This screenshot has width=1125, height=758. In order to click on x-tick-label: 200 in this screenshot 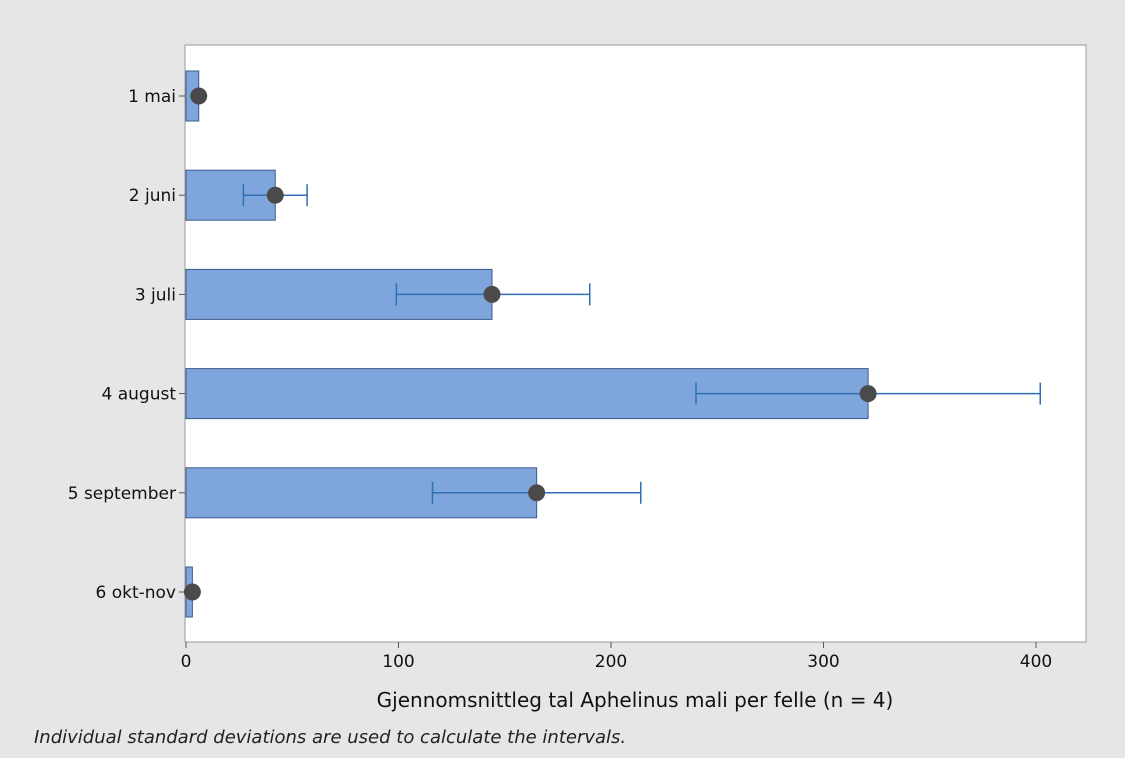, I will do `click(611, 662)`.